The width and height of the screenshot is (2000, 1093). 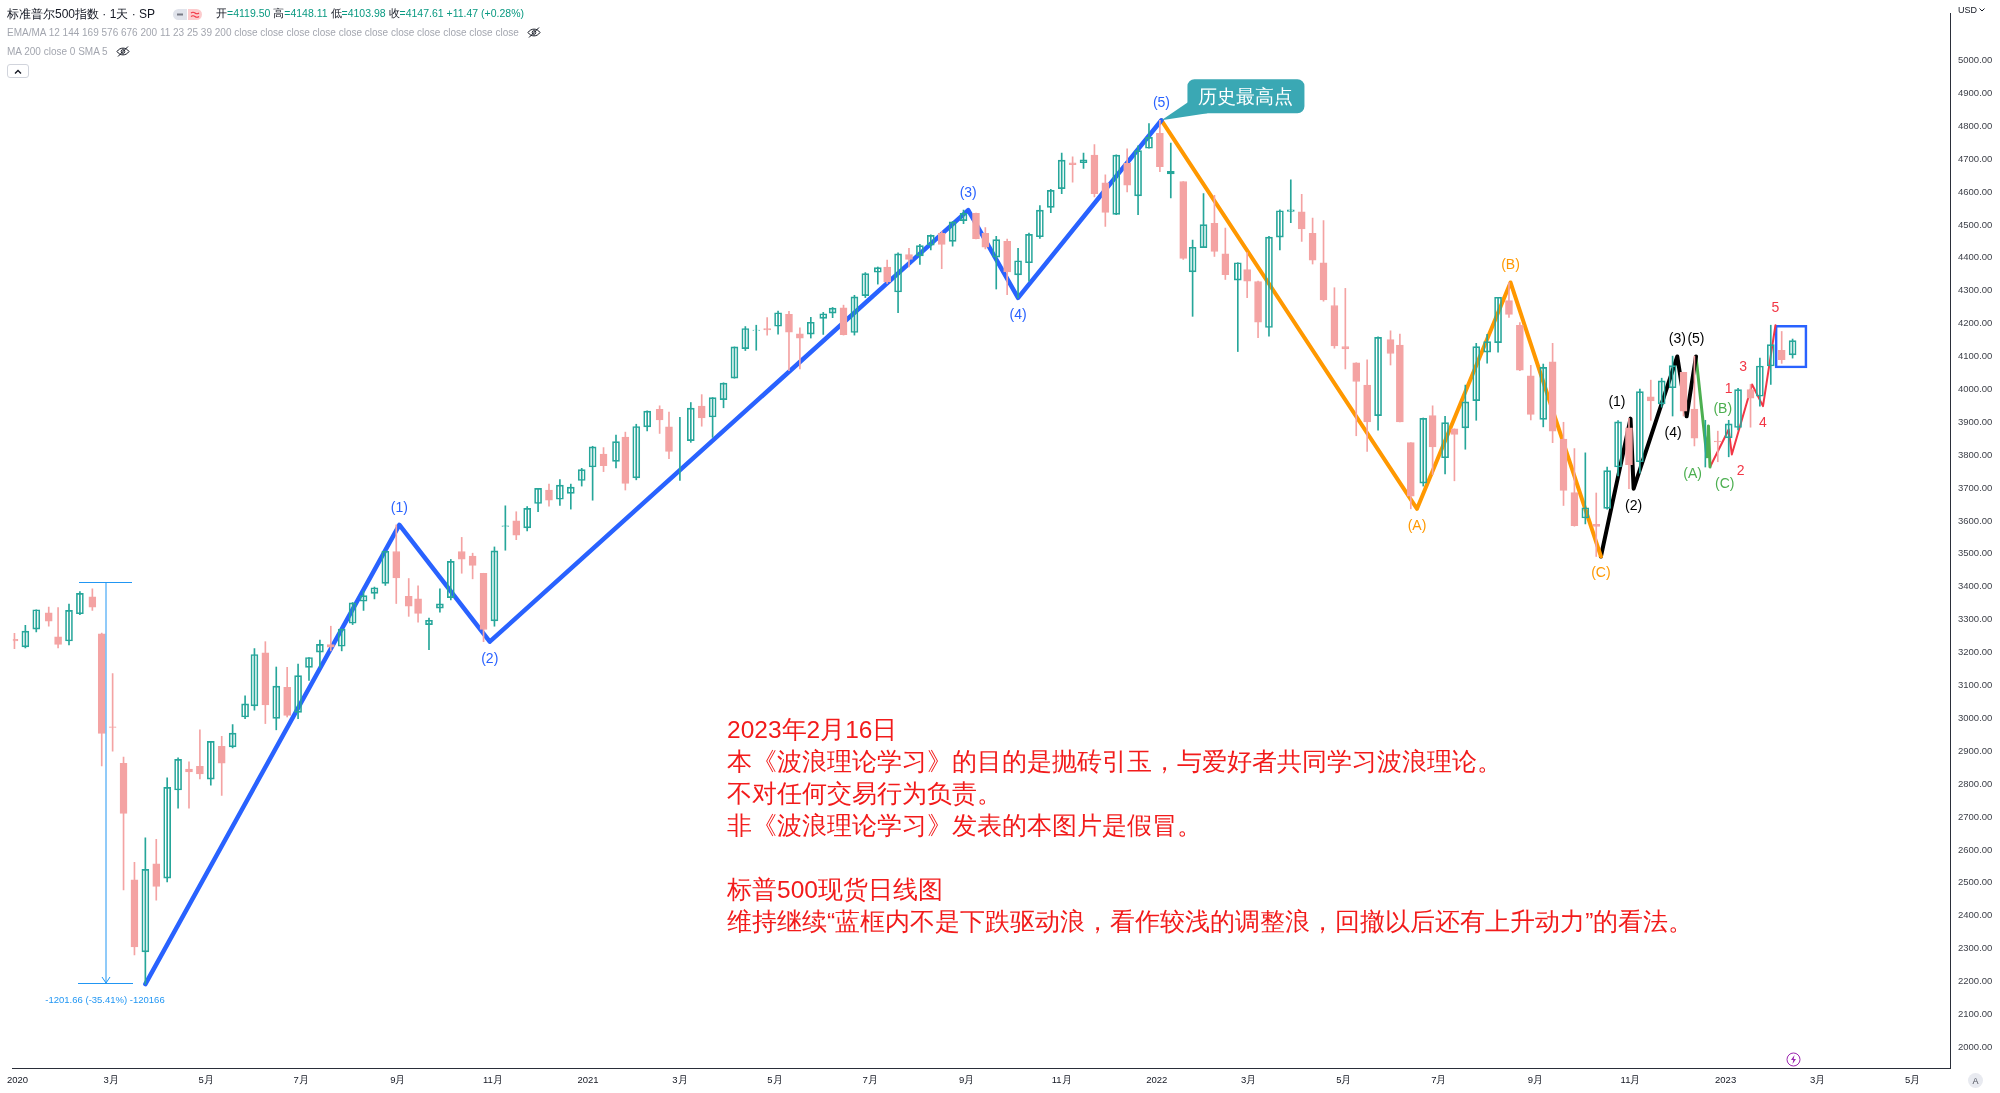 What do you see at coordinates (1975, 915) in the screenshot?
I see `y-tick-label: 2400.00` at bounding box center [1975, 915].